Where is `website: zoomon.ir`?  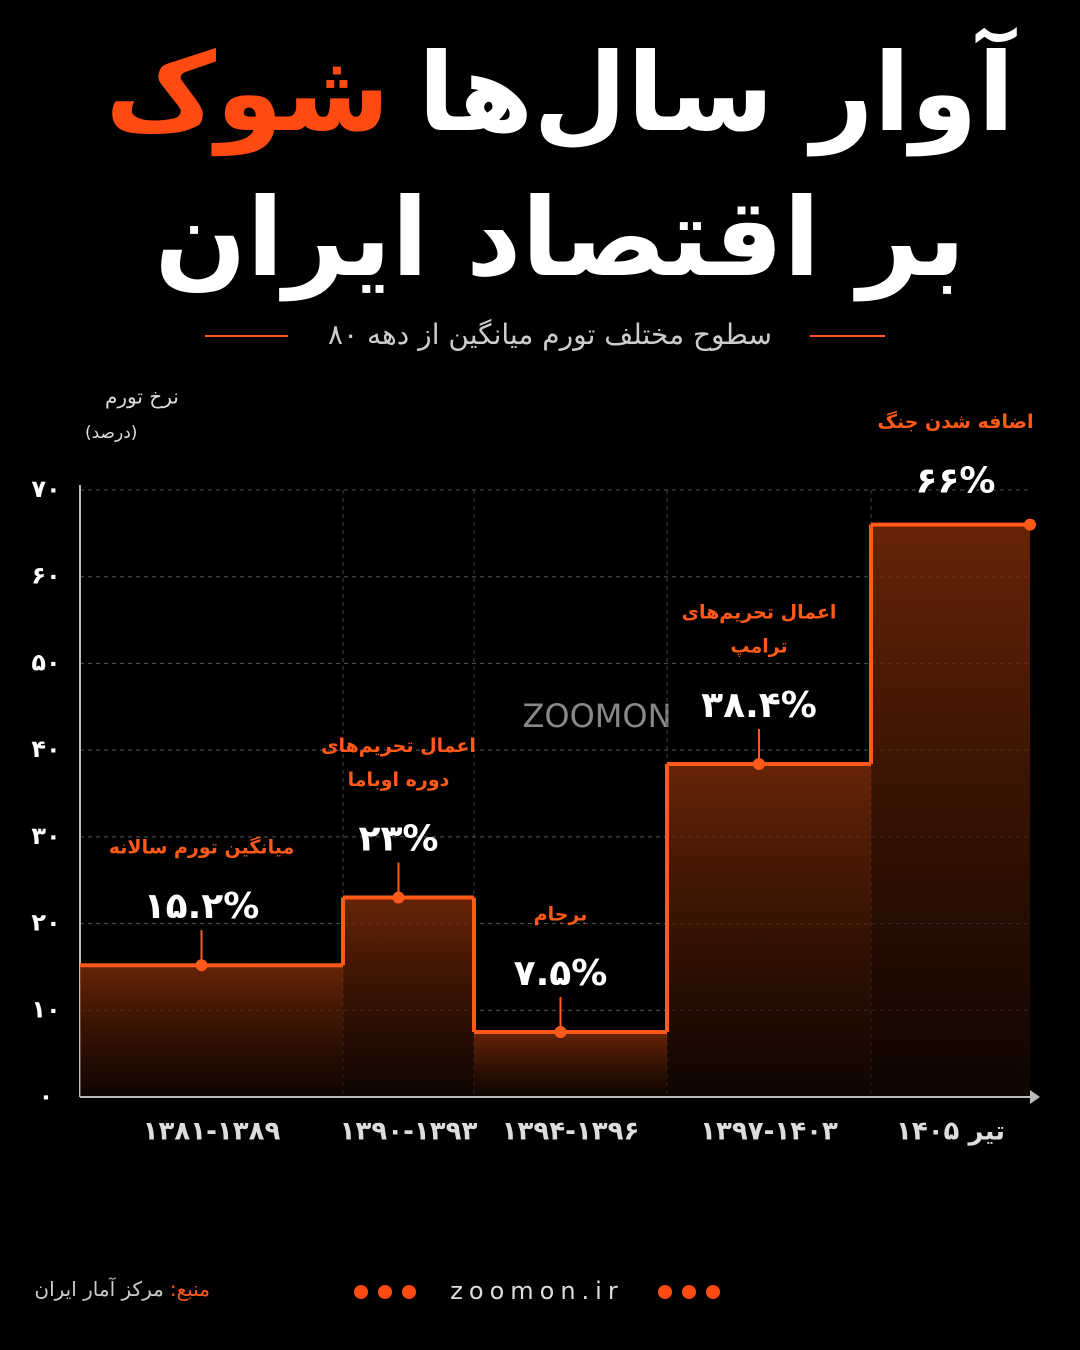 website: zoomon.ir is located at coordinates (536, 1291).